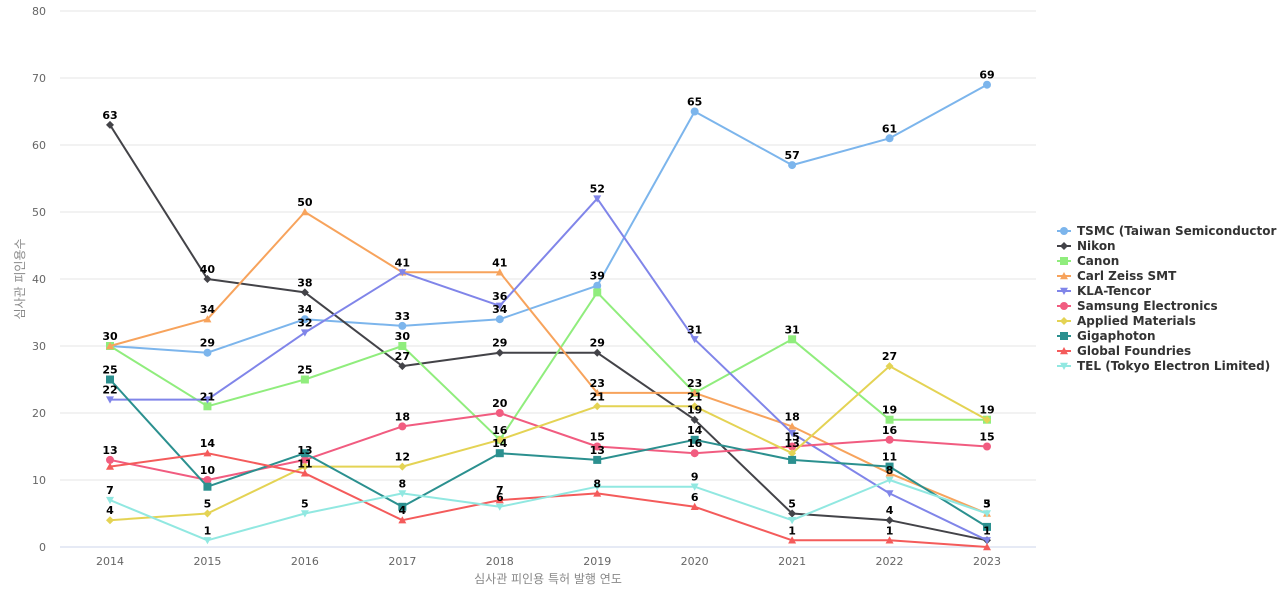  What do you see at coordinates (207, 343) in the screenshot?
I see `data-label: 29` at bounding box center [207, 343].